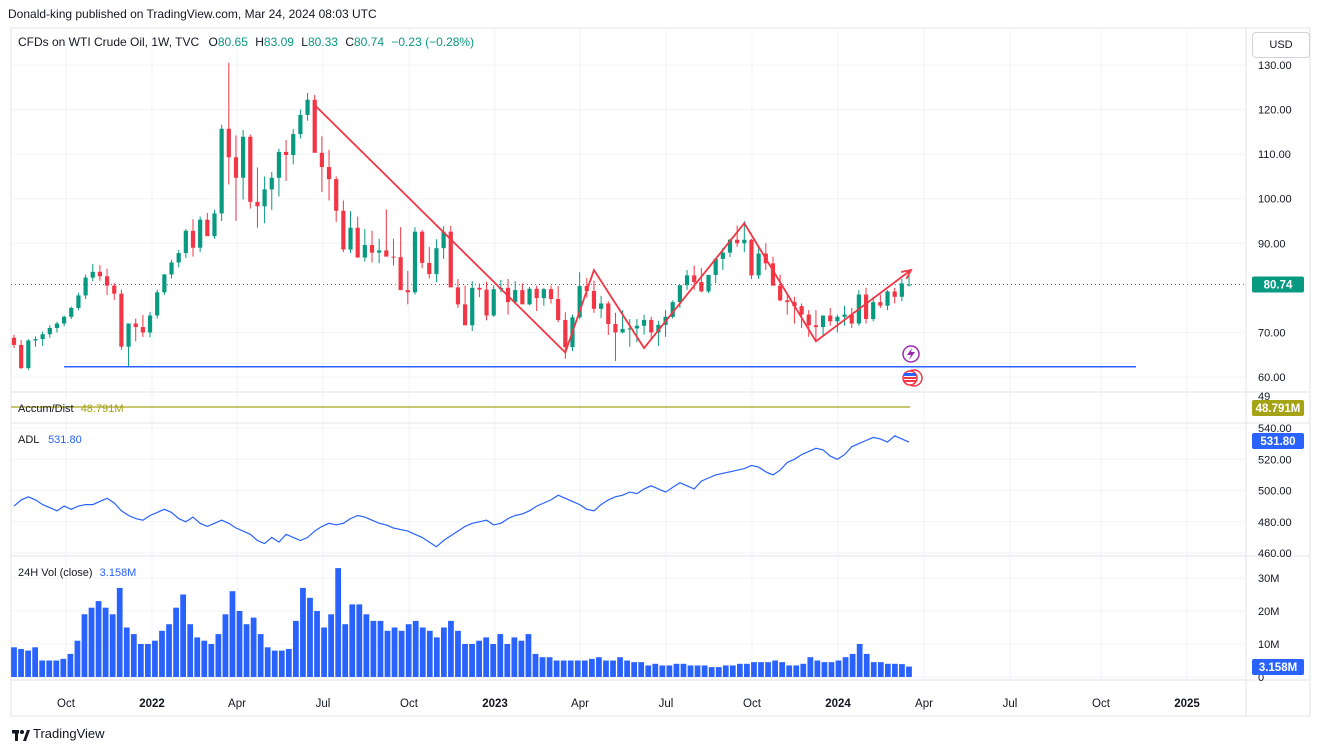  I want to click on price-tick-label: 110.00, so click(1274, 155).